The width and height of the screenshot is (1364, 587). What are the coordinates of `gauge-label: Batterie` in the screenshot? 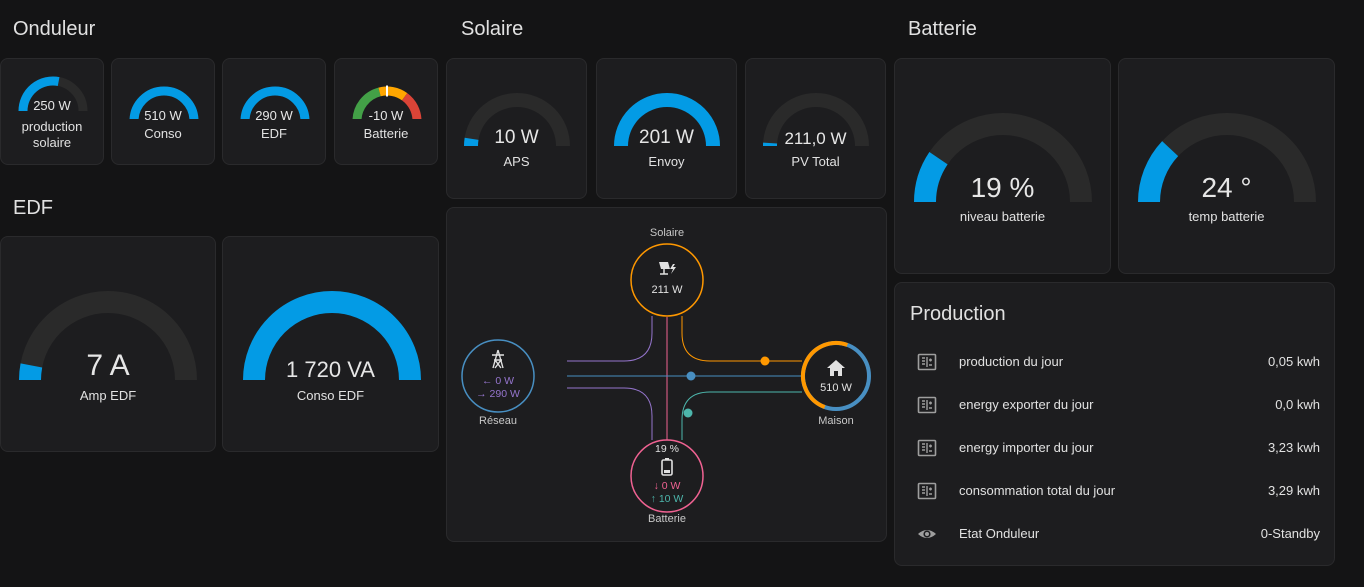 It's located at (386, 133).